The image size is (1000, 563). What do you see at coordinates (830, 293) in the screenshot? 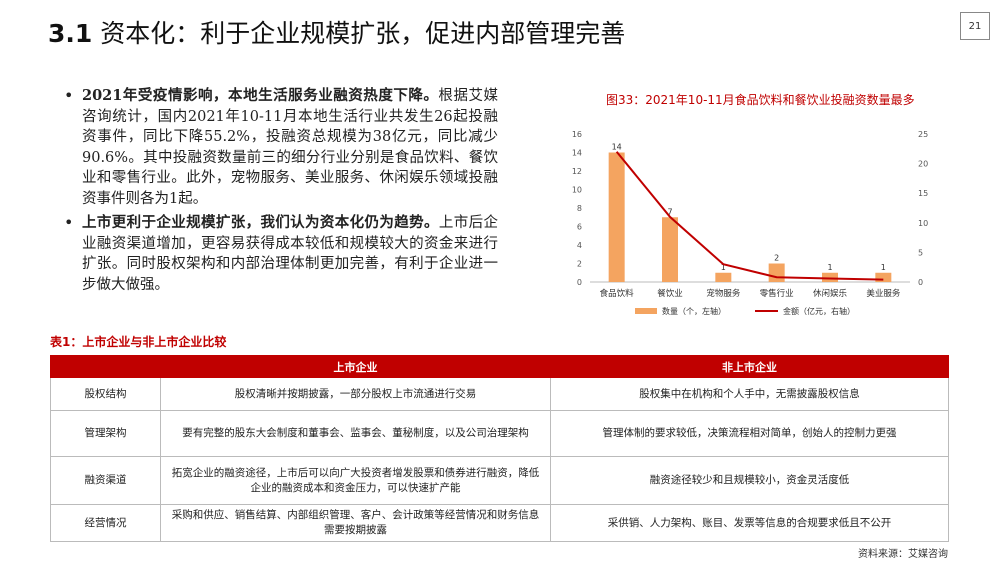
I see `x-tick-label: 休闲娱乐` at bounding box center [830, 293].